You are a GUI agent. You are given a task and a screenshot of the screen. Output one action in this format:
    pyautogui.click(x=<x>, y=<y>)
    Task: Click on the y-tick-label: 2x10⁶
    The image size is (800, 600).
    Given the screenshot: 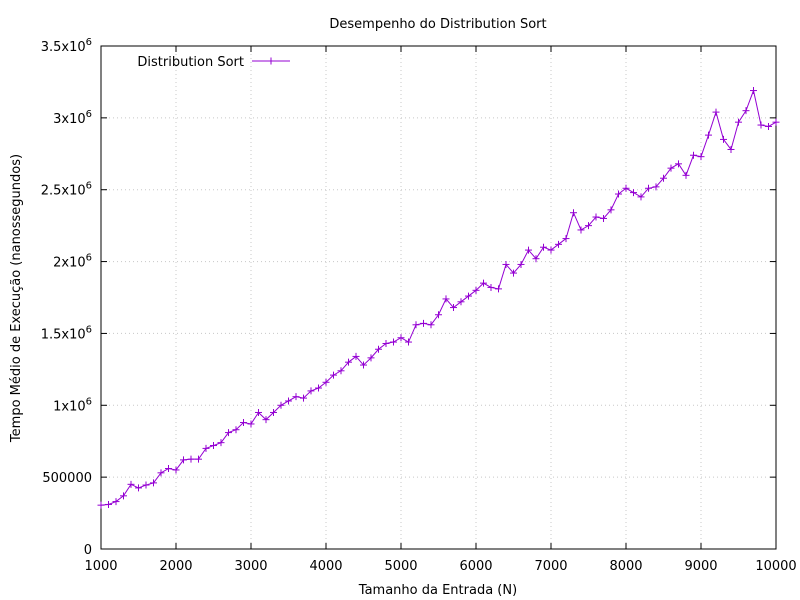 What is the action you would take?
    pyautogui.click(x=72, y=262)
    